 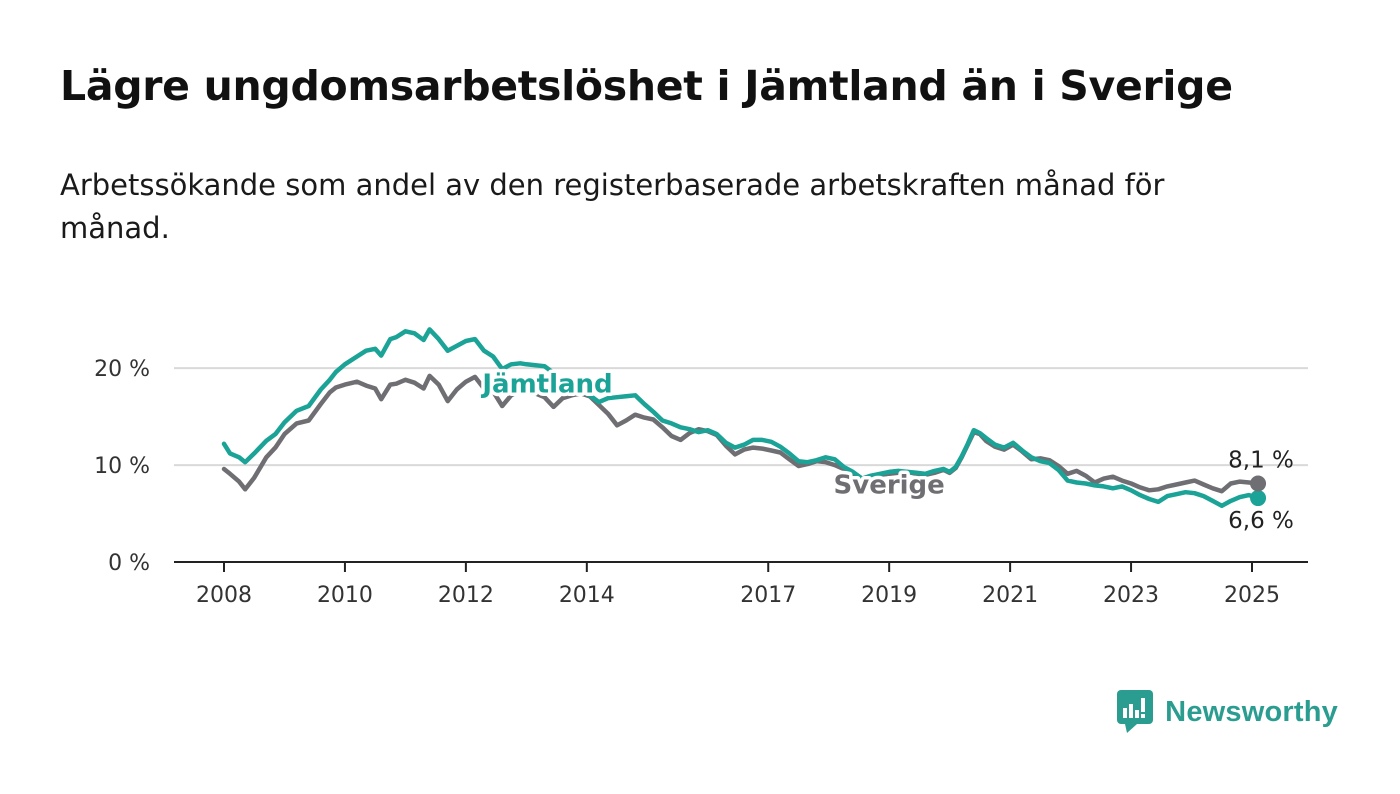 I want to click on y-tick-label: 0 %, so click(x=129, y=563).